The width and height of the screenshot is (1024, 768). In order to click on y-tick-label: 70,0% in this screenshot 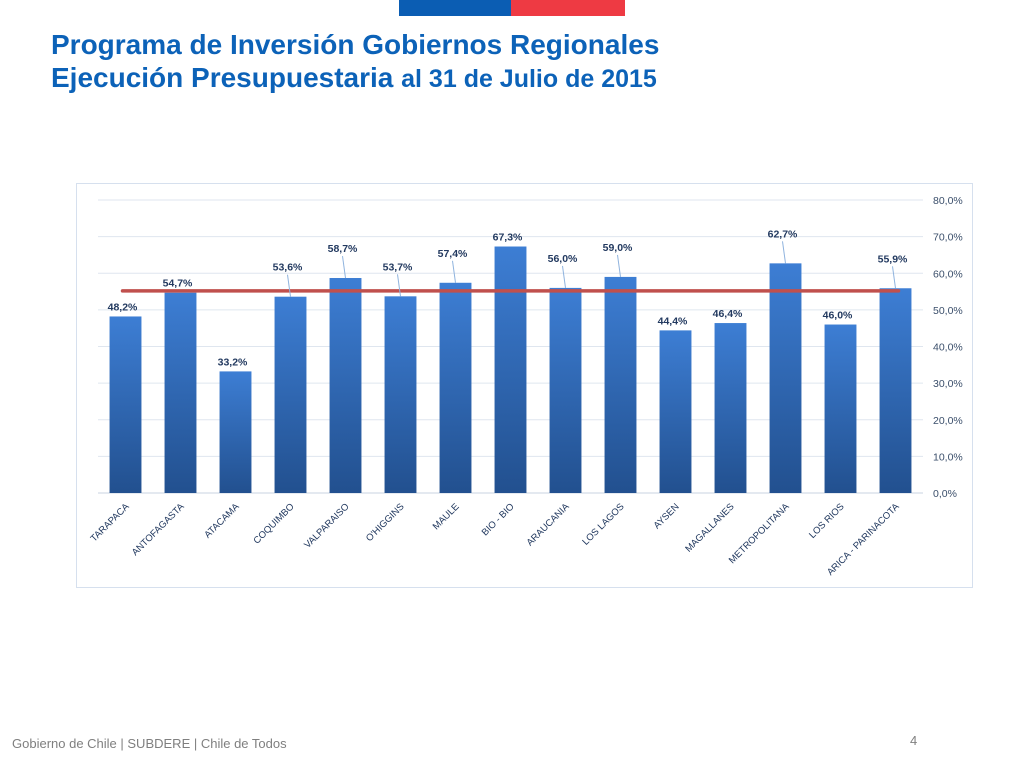, I will do `click(948, 238)`.